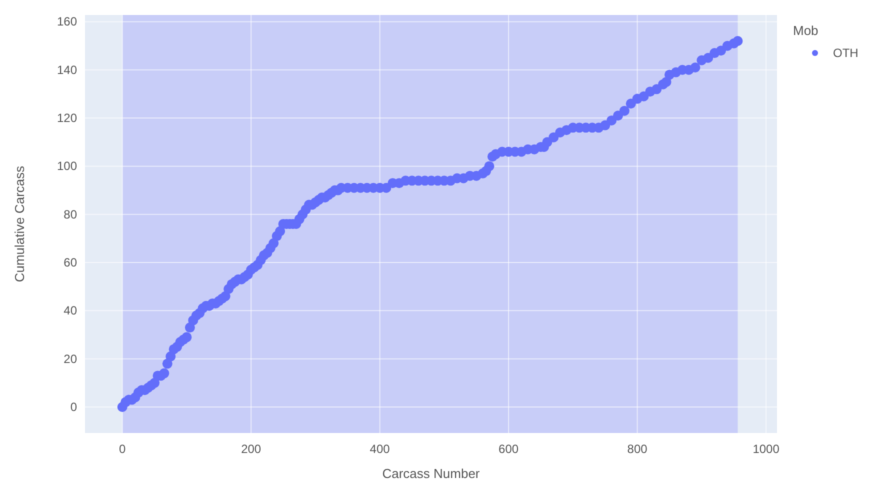 This screenshot has width=878, height=492. Describe the element at coordinates (67, 118) in the screenshot. I see `y-tick-label: 120` at that location.